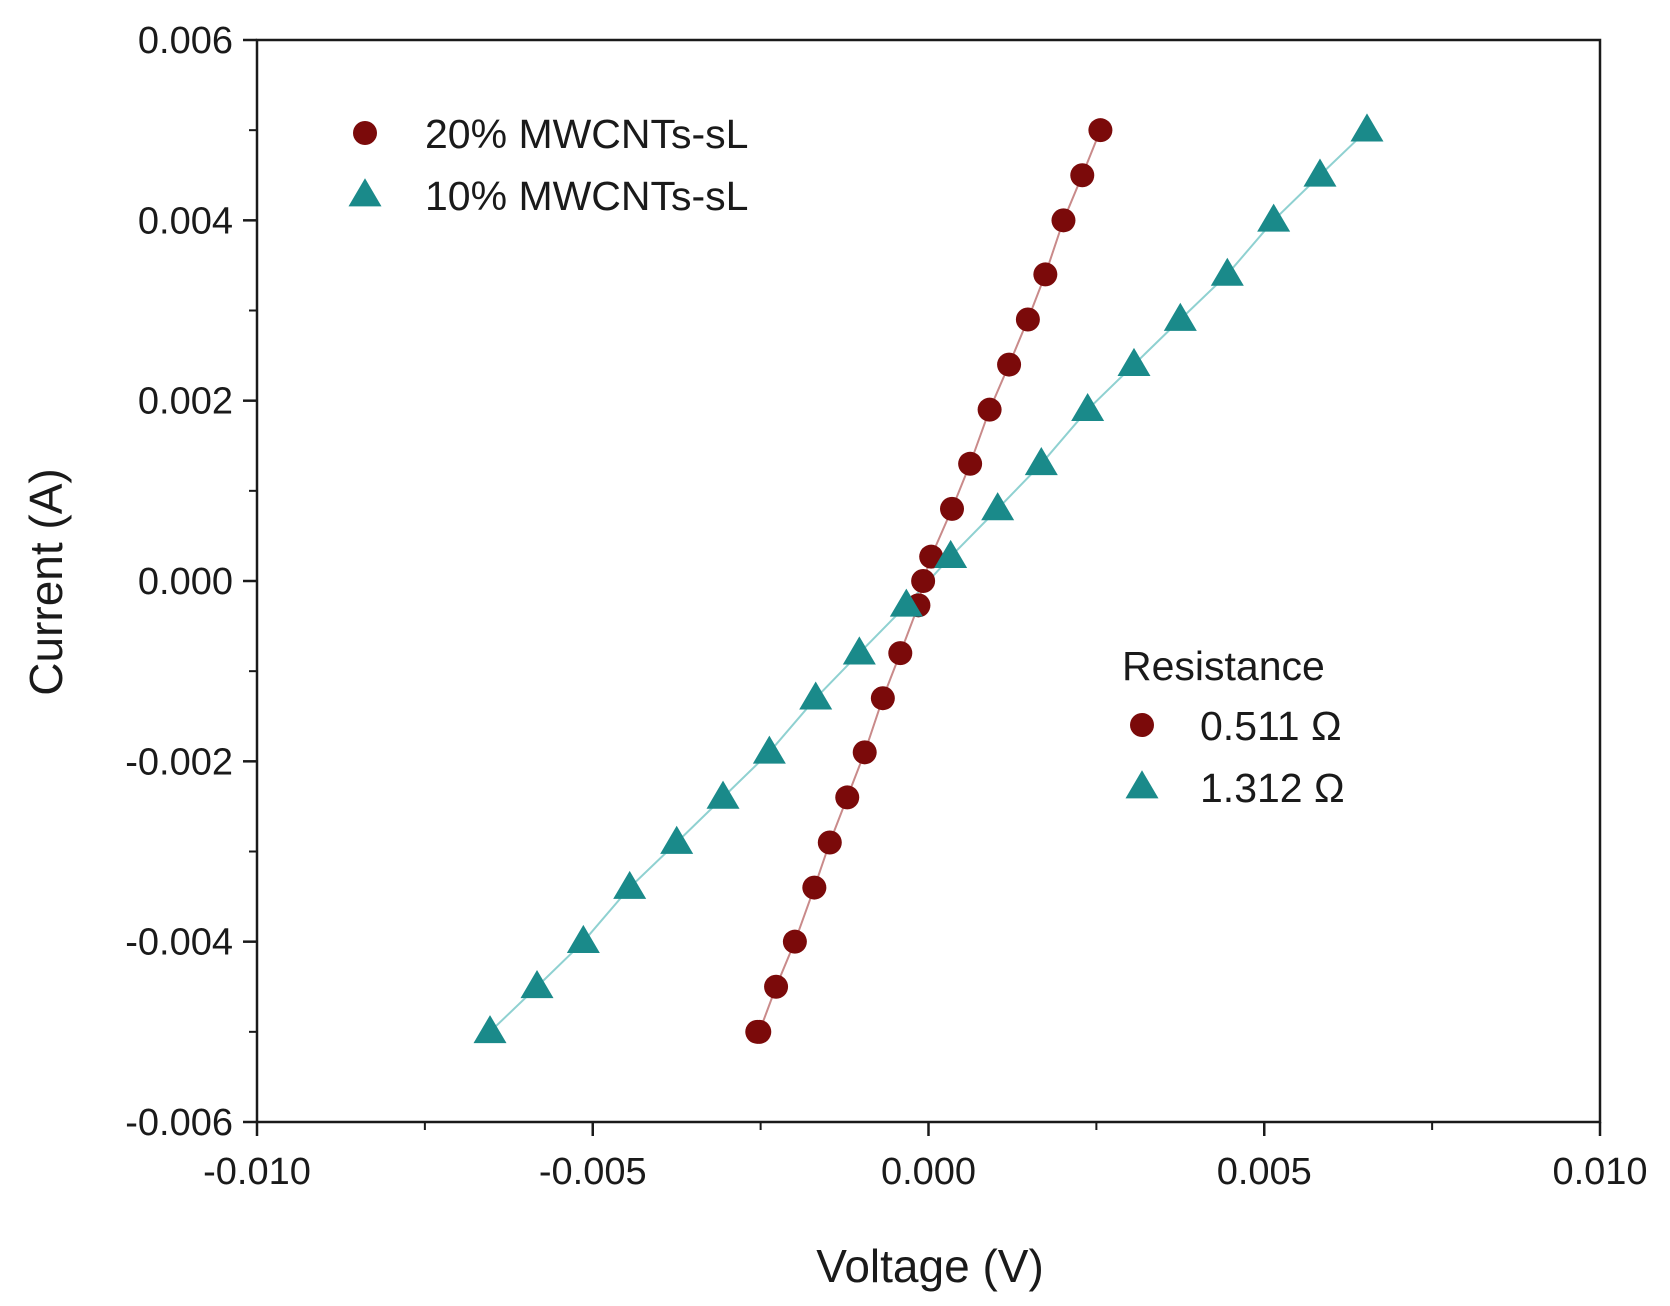  I want to click on y-axis-title: Current (A), so click(46, 581).